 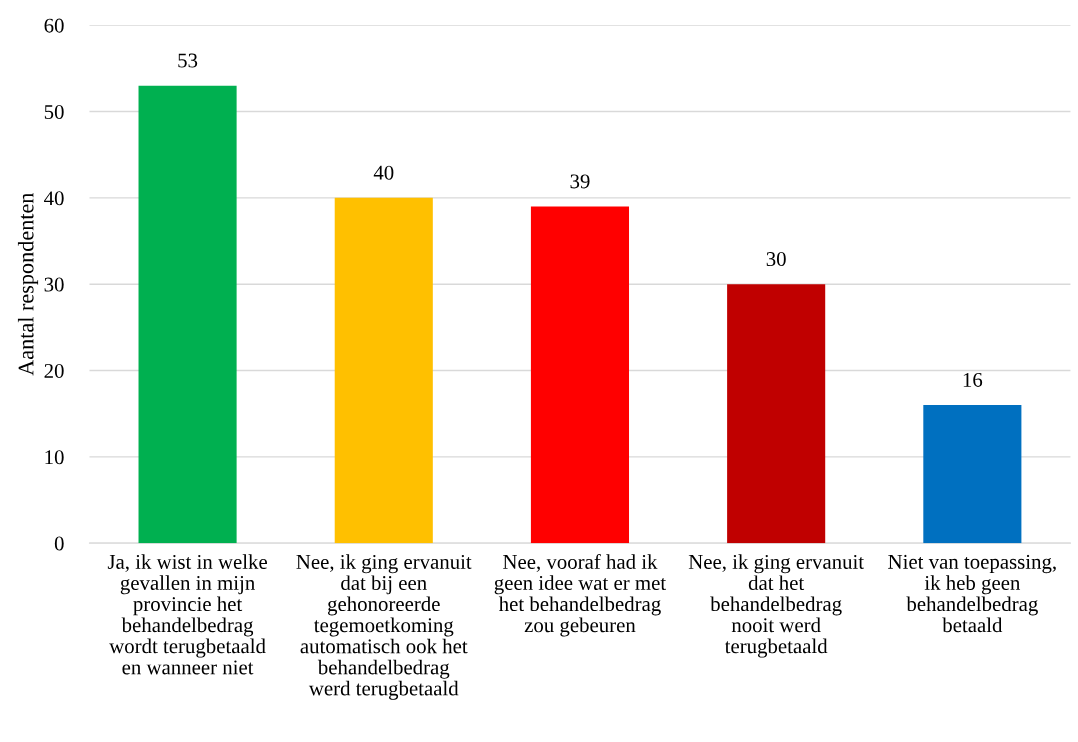 What do you see at coordinates (54, 457) in the screenshot?
I see `y-tick-label: 10` at bounding box center [54, 457].